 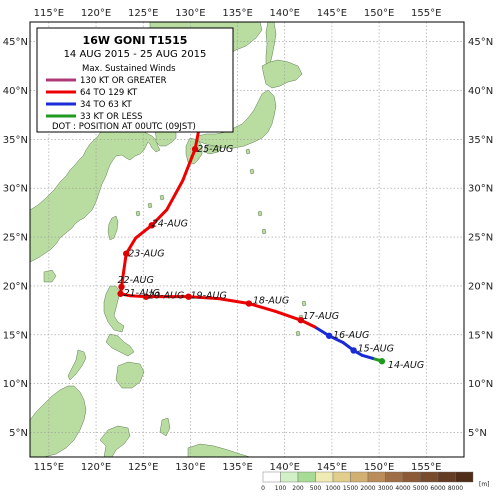 I want to click on lon-tick-bottom: 120°E, so click(x=96, y=467).